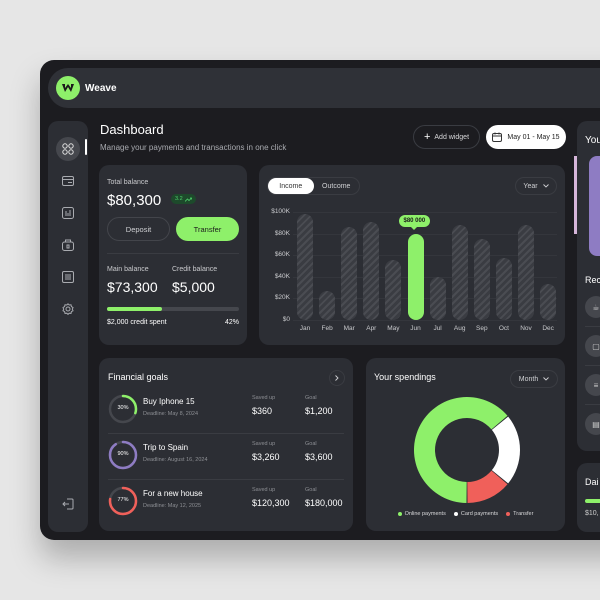  What do you see at coordinates (393, 289) in the screenshot?
I see `bar-may` at bounding box center [393, 289].